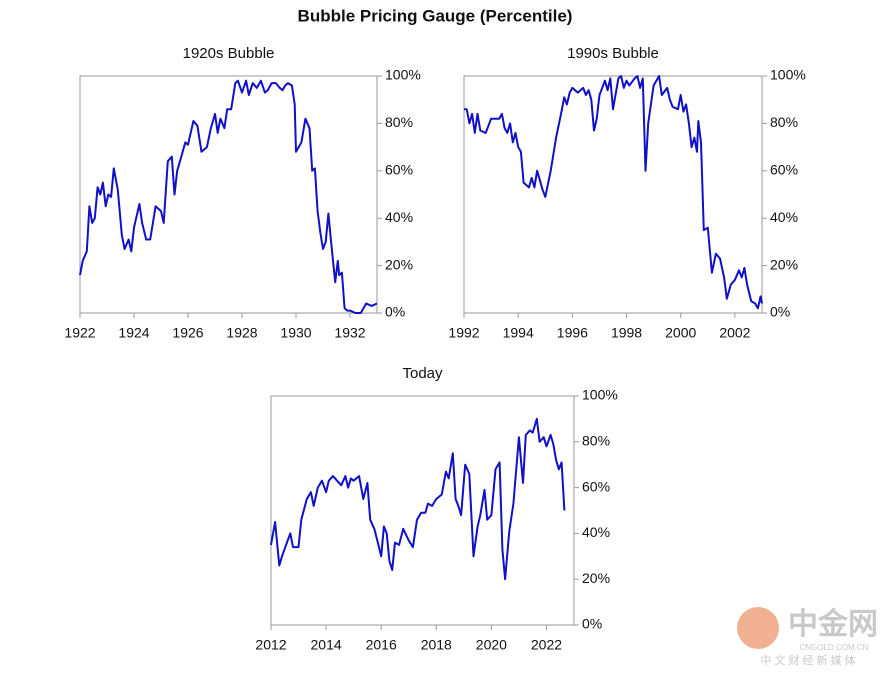 The height and width of the screenshot is (679, 893). What do you see at coordinates (436, 645) in the screenshot?
I see `x-tick-label: 2018` at bounding box center [436, 645].